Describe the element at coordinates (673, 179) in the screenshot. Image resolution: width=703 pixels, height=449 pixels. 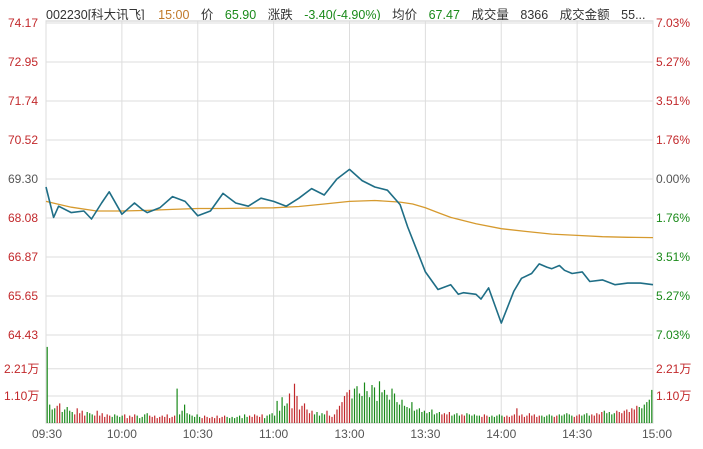
I see `percent-tick-label: 0.00%` at that location.